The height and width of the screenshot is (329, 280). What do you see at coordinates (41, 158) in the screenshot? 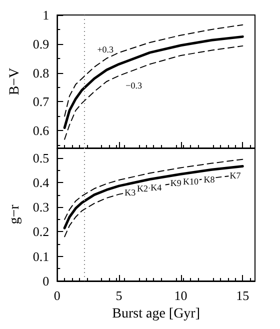
I see `y-tick-label: 0.5` at bounding box center [41, 158].